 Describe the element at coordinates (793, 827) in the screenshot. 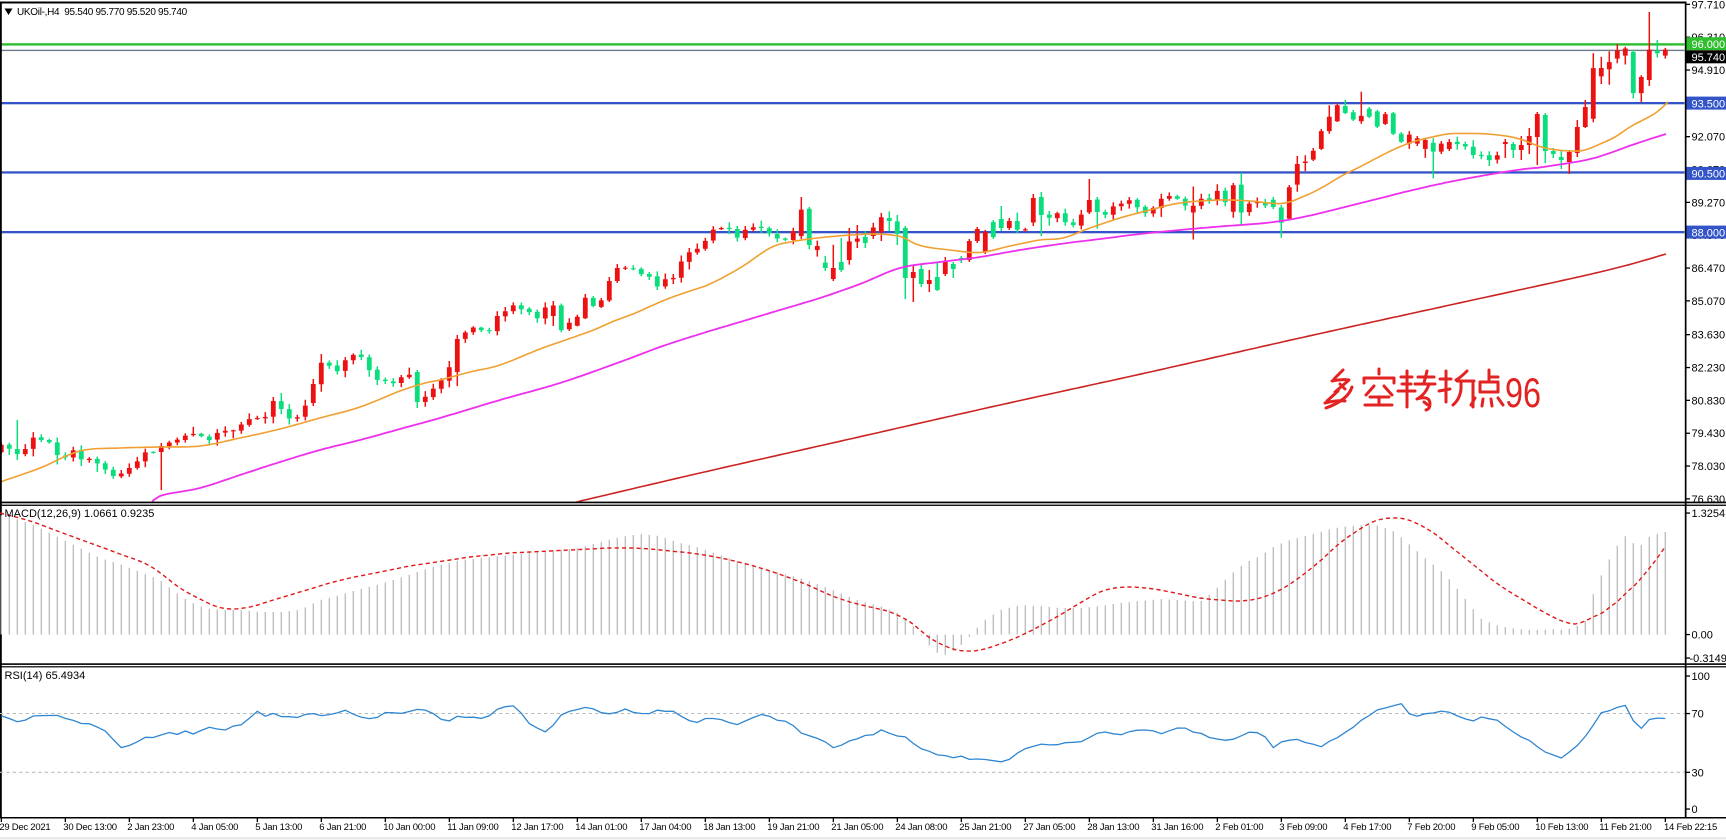

I see `svg-text: 19 Jan 21:00` at that location.